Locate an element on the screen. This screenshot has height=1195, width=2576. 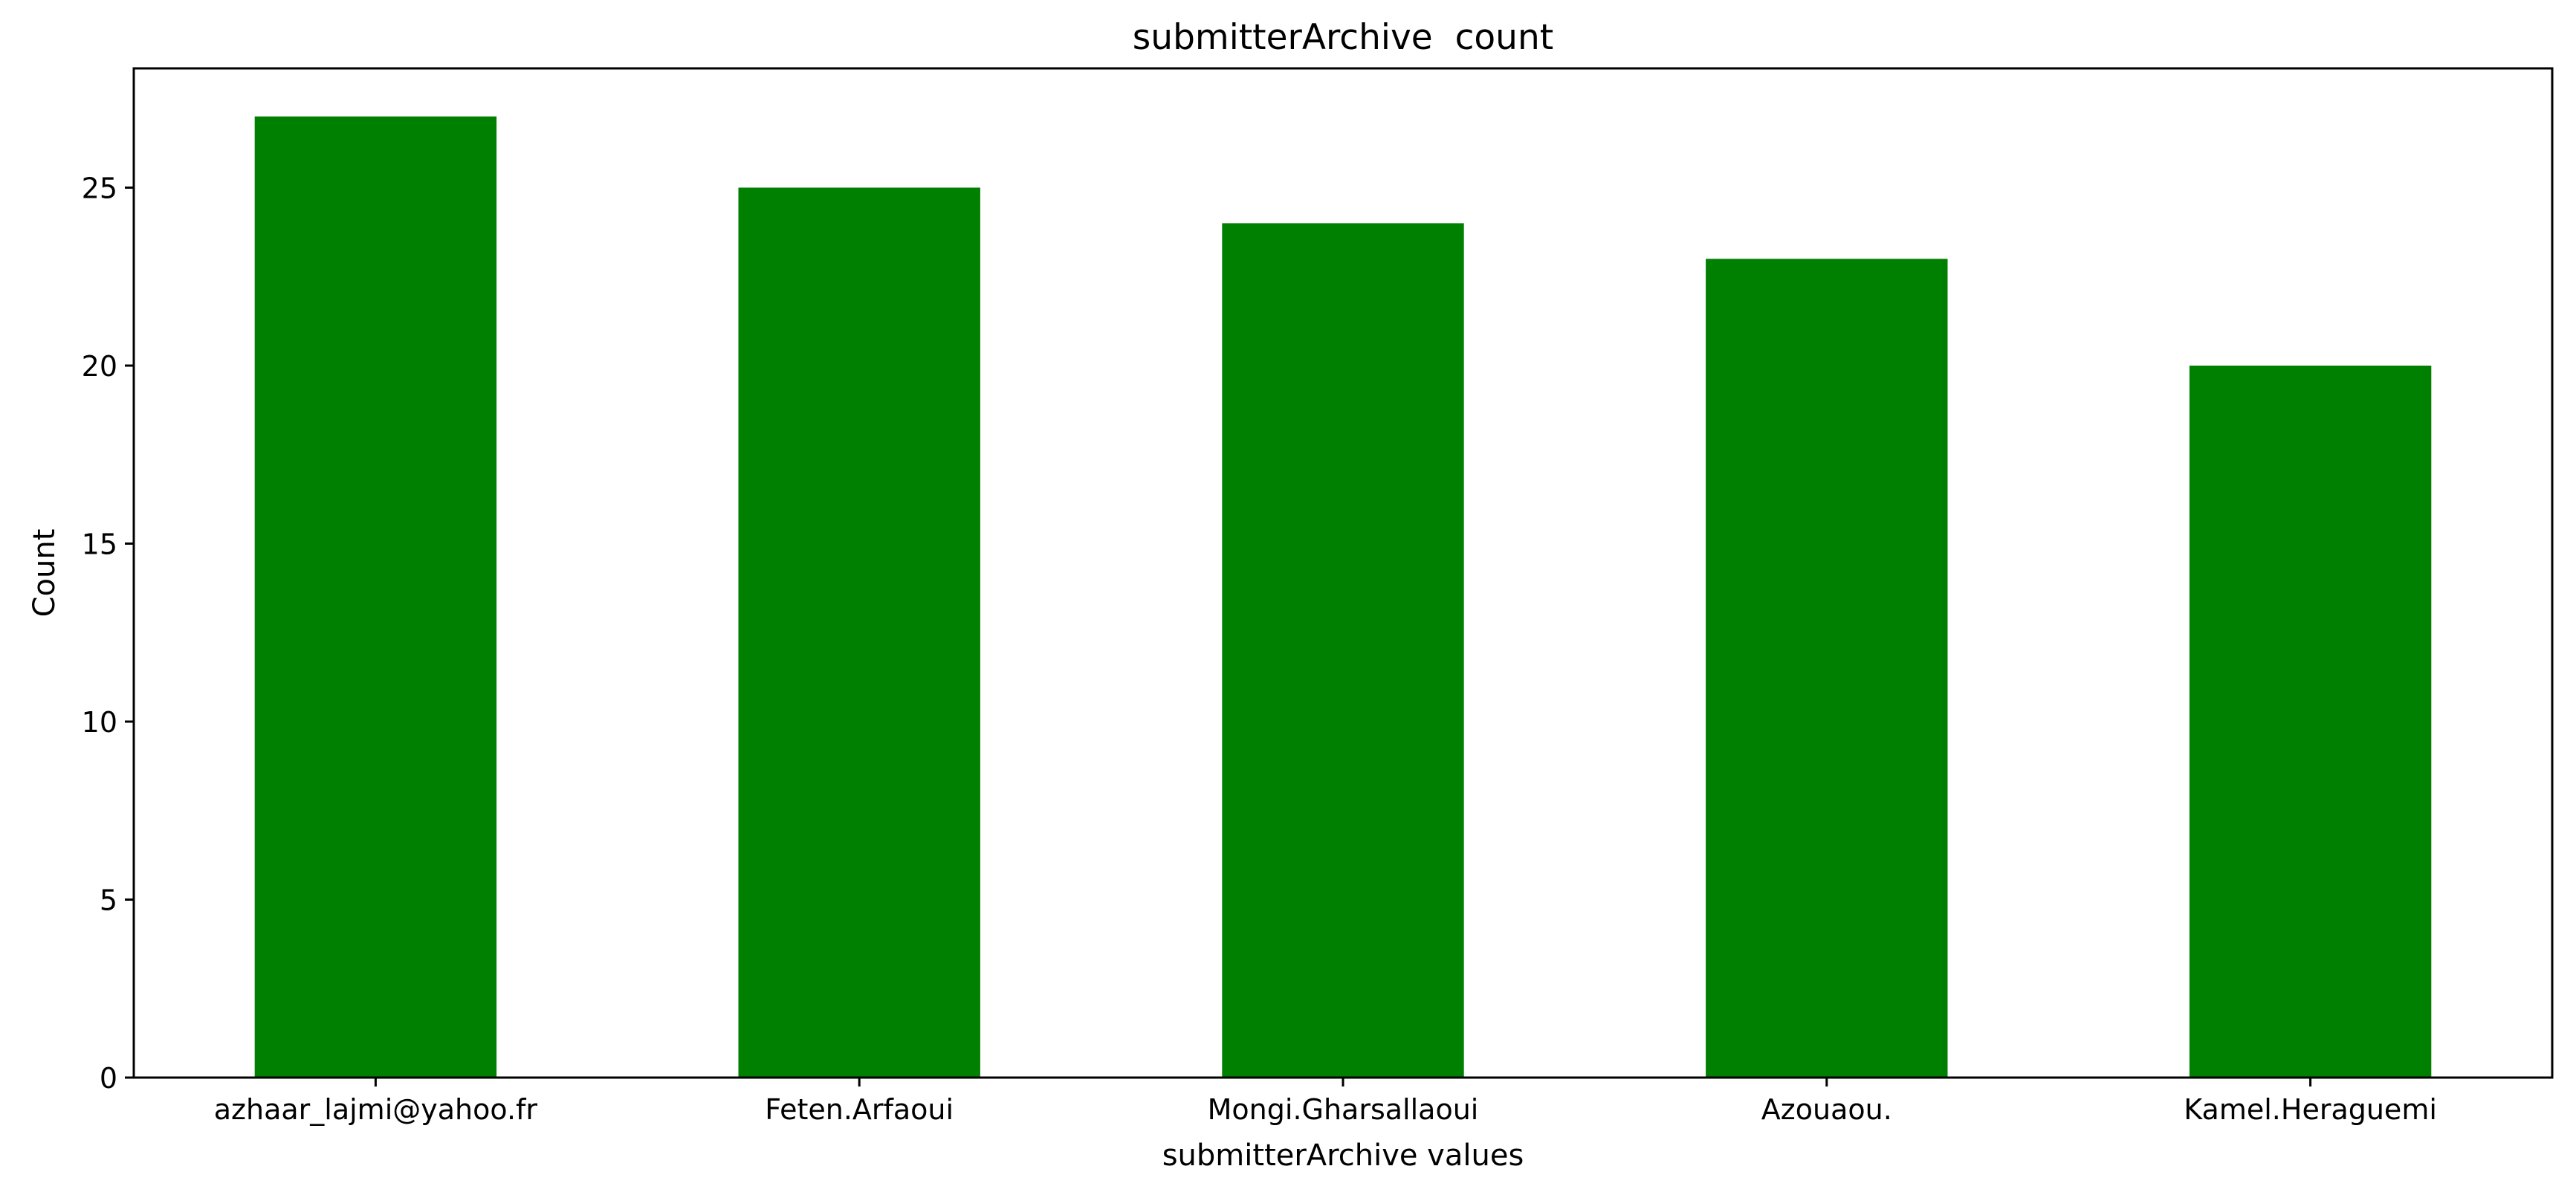
x-tick-label: azhaar_lajmi@yahoo.fr is located at coordinates (376, 1109).